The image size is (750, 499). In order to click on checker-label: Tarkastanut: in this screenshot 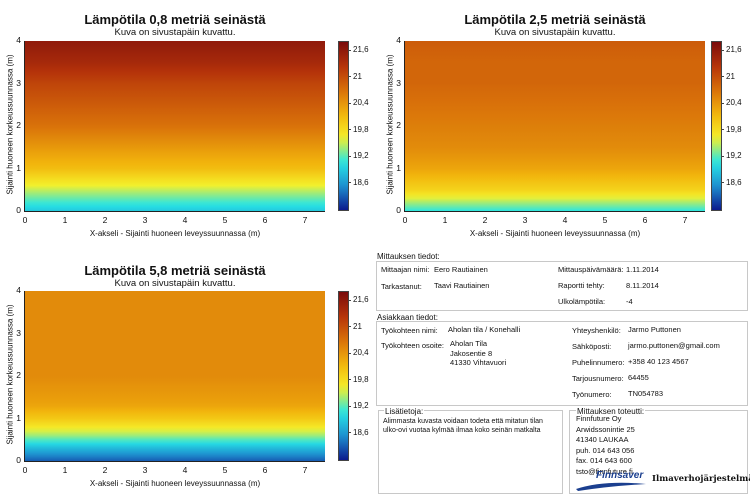, I will do `click(401, 286)`.